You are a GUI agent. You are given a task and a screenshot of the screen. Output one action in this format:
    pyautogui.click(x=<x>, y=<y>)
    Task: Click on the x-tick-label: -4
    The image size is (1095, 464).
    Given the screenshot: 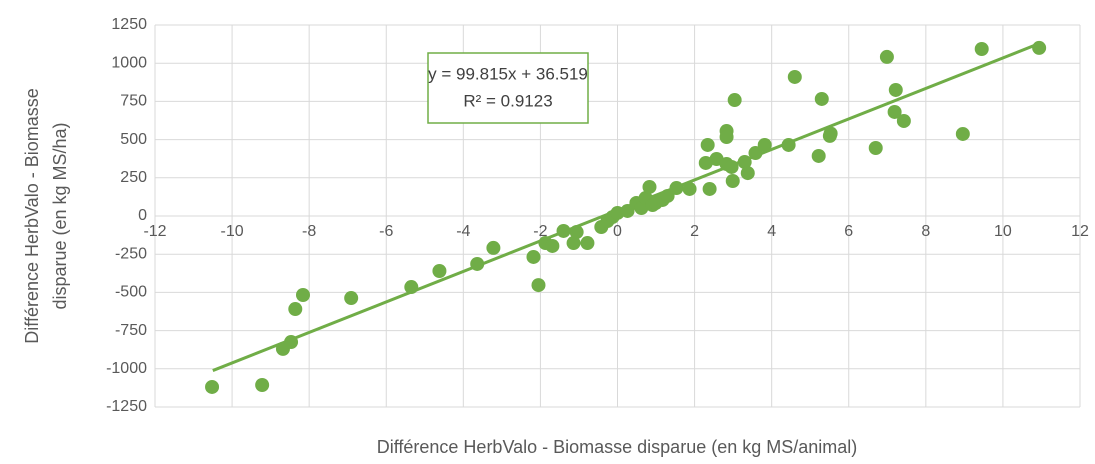 What is the action you would take?
    pyautogui.click(x=463, y=231)
    